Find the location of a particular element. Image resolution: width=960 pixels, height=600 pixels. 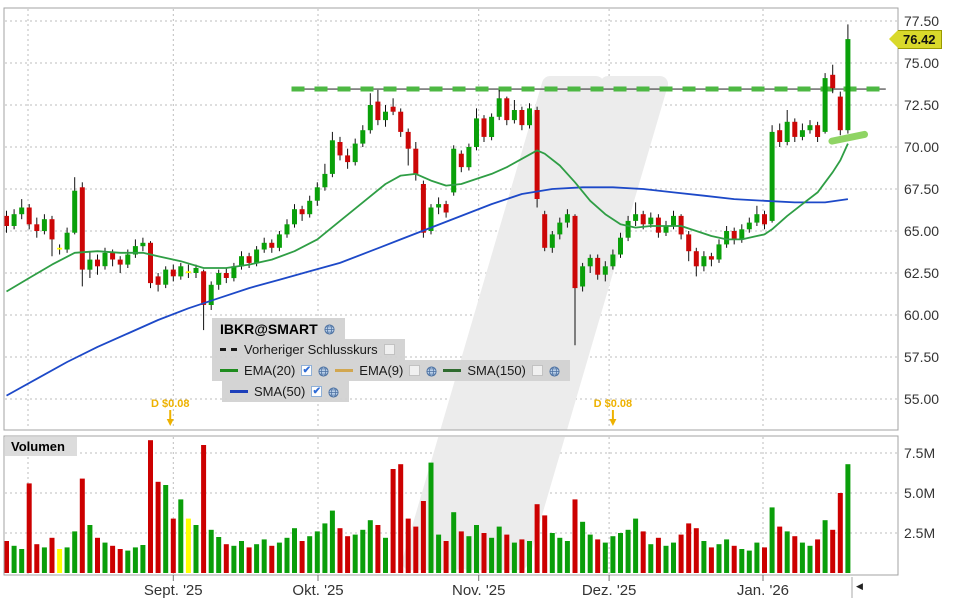

legend-label: SMA(50) is located at coordinates (280, 391).